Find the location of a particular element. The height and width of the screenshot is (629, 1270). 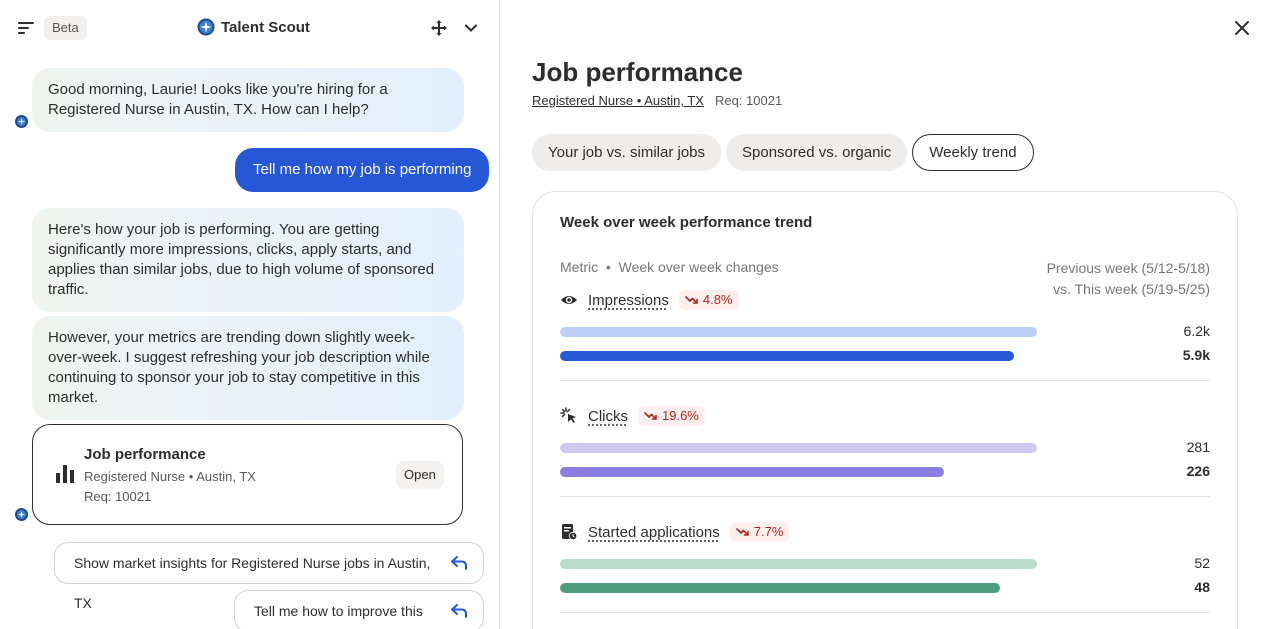

metric-name: Started applications is located at coordinates (654, 532).